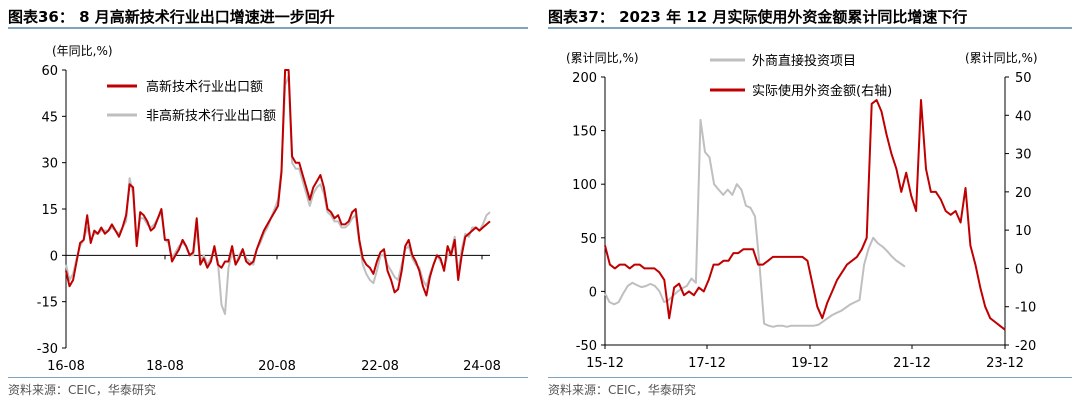 The width and height of the screenshot is (1080, 407). I want to click on y-tick-label-left: 100, so click(584, 185).